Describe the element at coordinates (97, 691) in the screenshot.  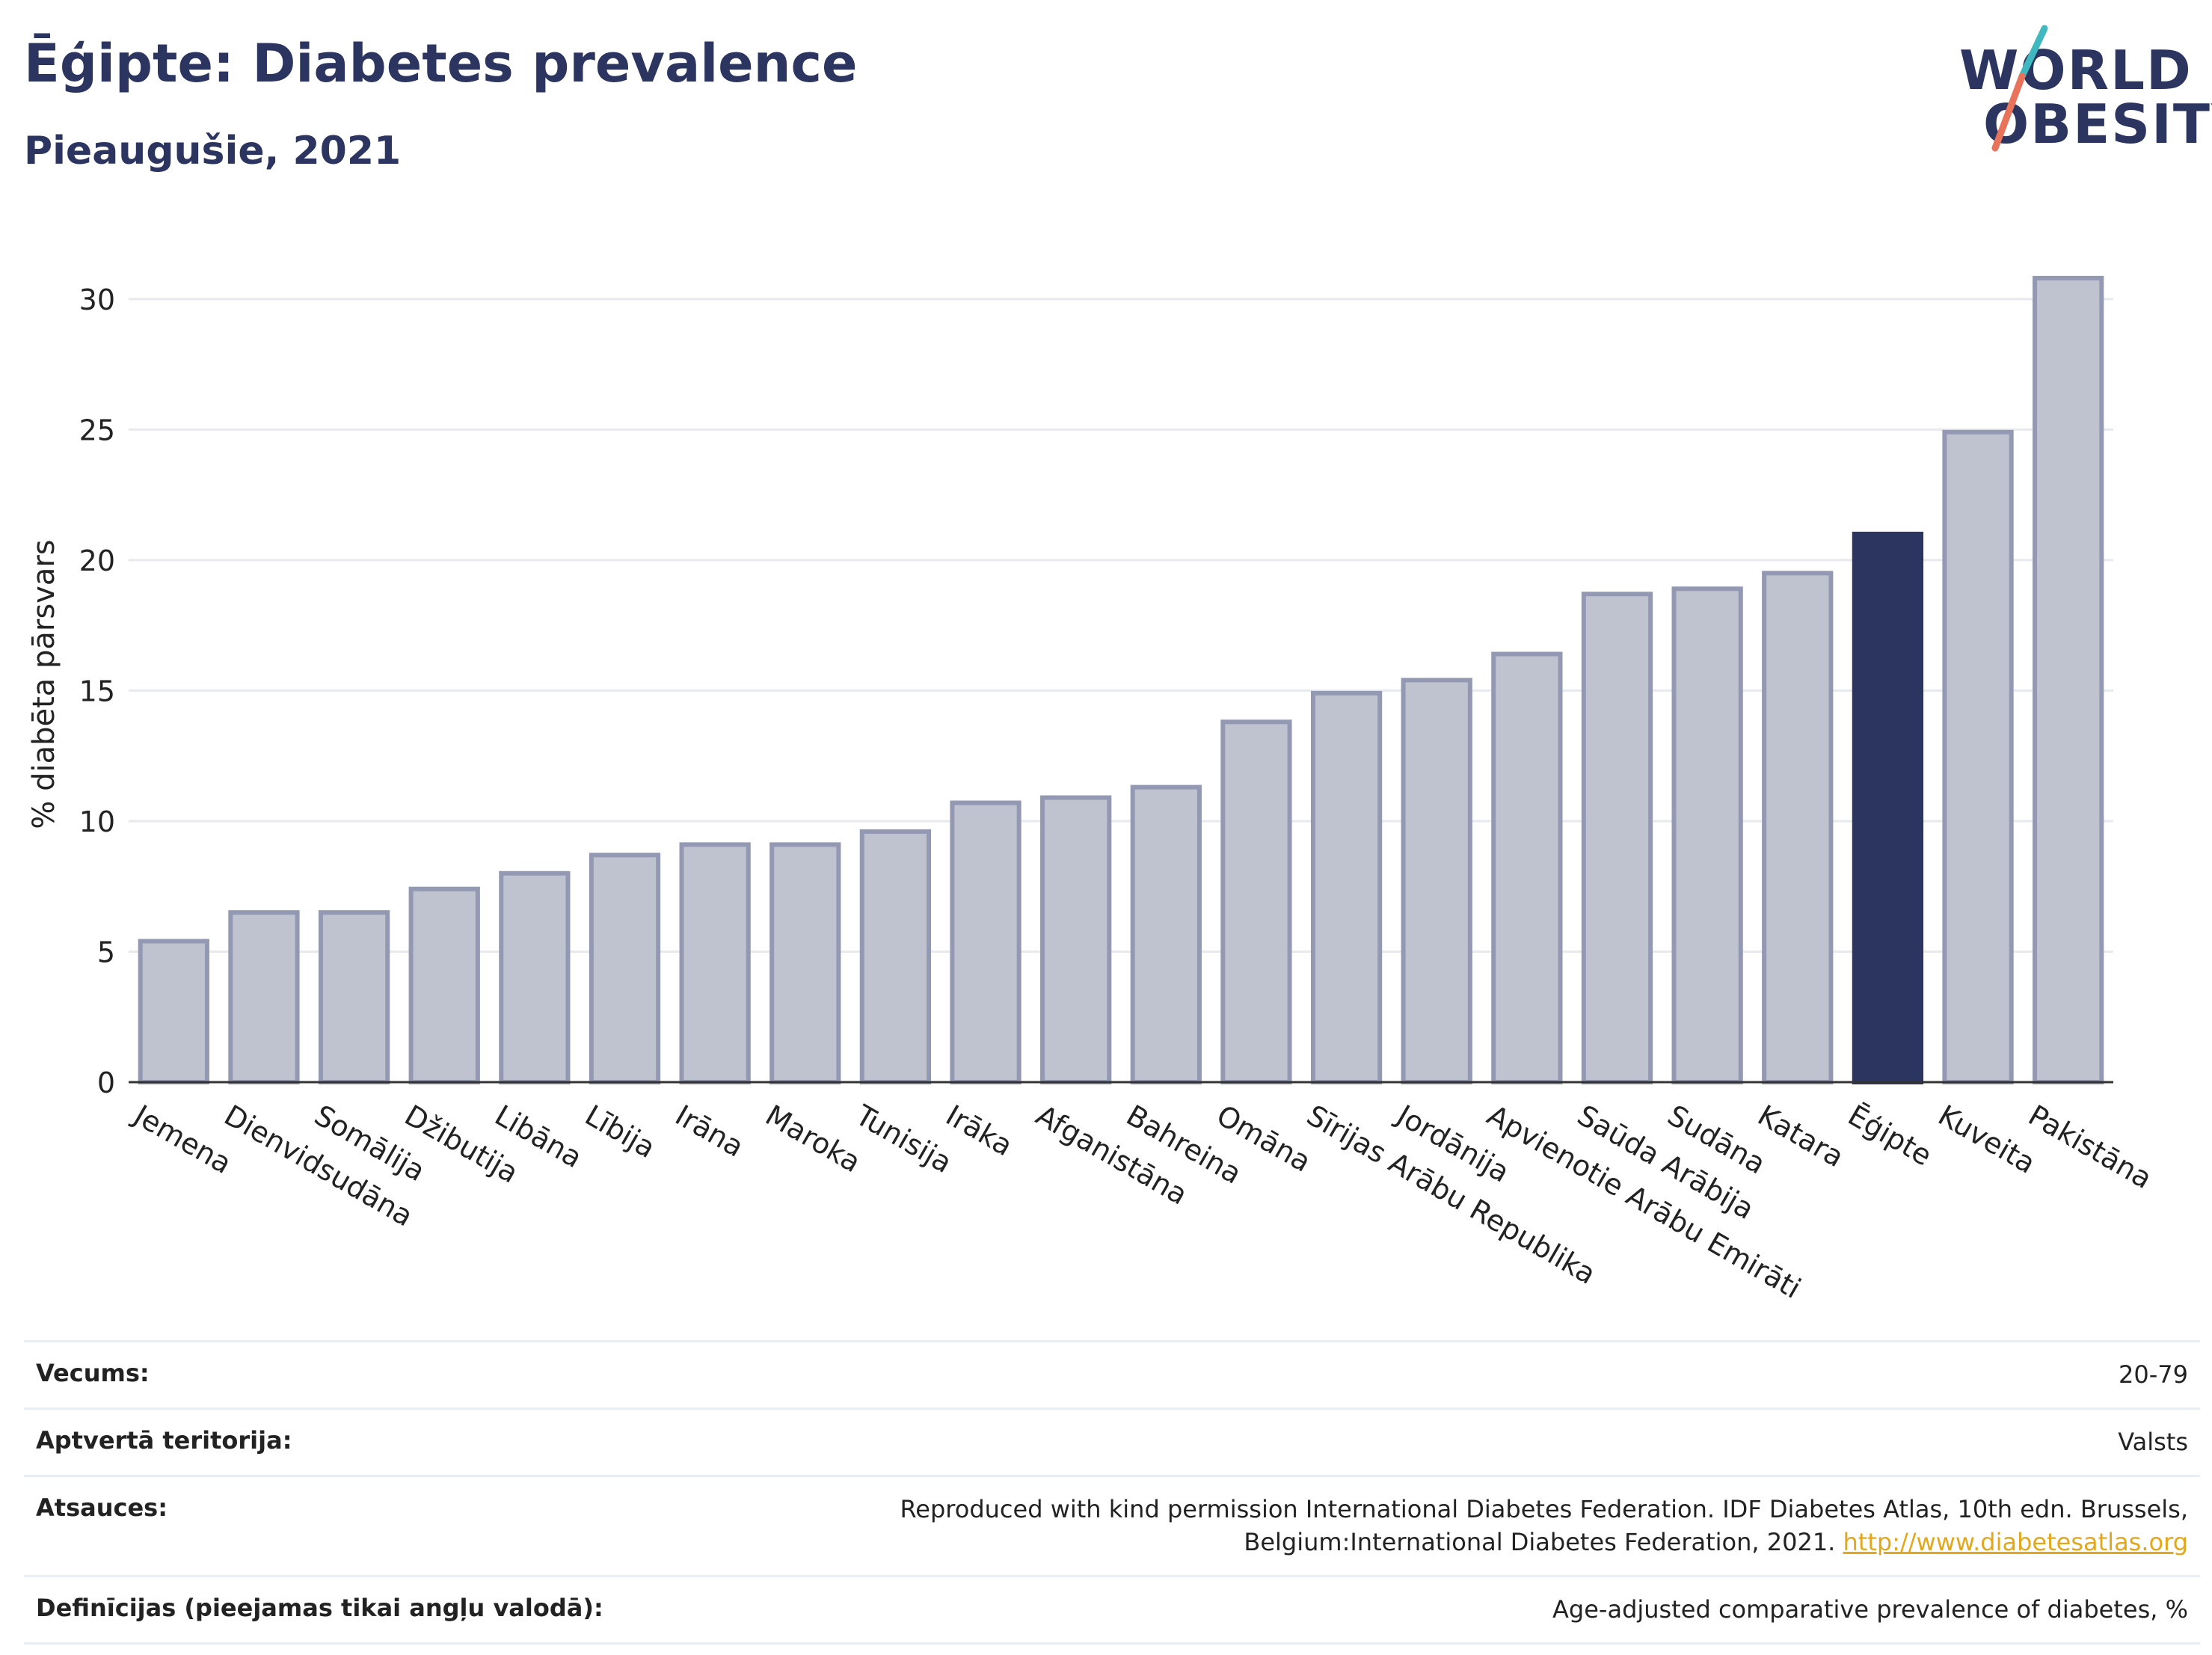
I see `y-tick-label: 15` at that location.